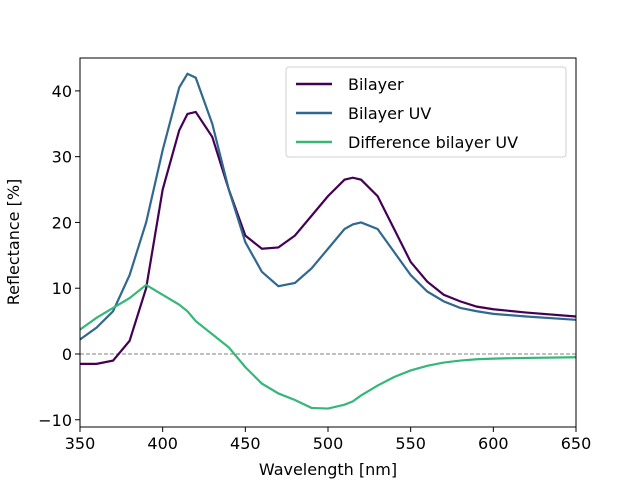 This screenshot has width=640, height=480. I want to click on y-tick-label: 40, so click(62, 91).